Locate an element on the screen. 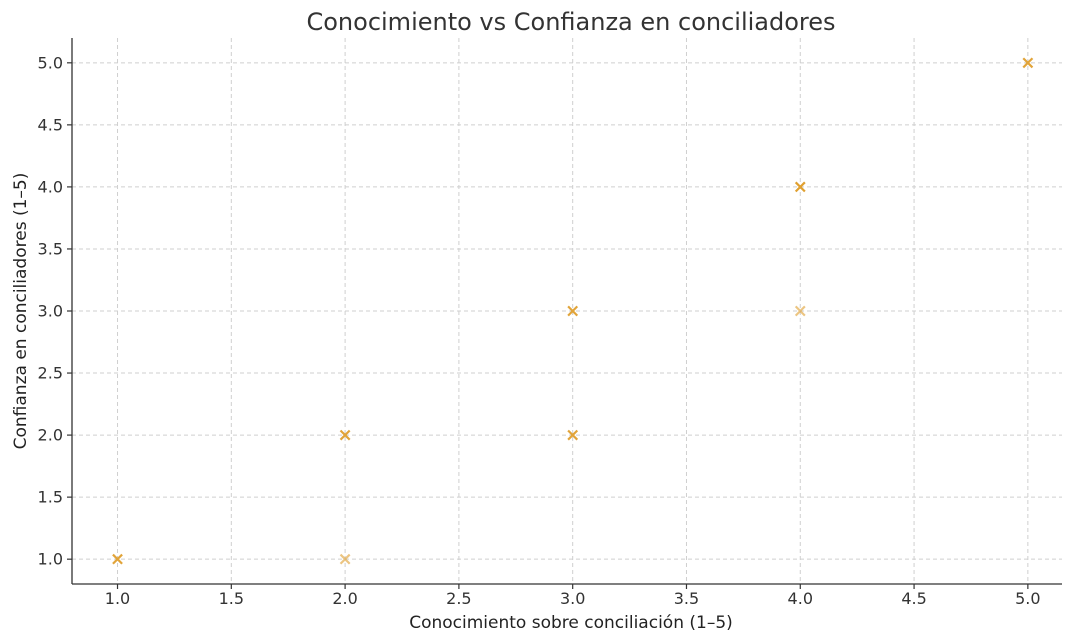  x-tick-label: 1.0 is located at coordinates (117, 598).